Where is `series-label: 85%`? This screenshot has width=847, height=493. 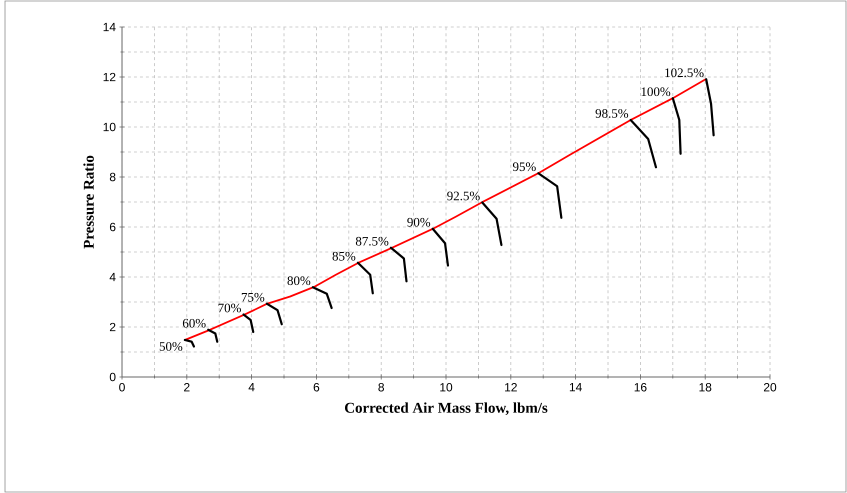 series-label: 85% is located at coordinates (344, 256).